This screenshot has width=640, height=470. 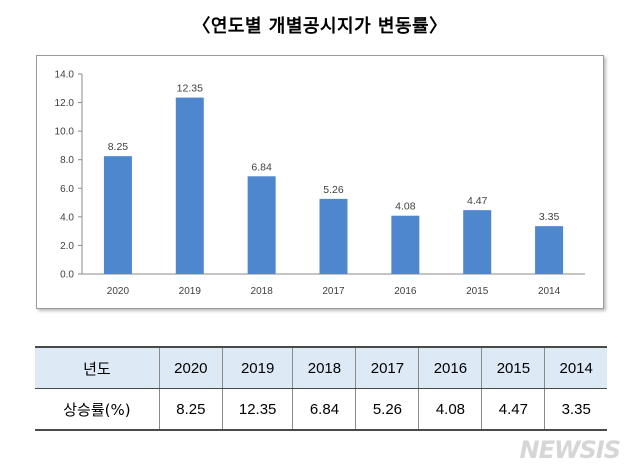 I want to click on bar-value-label: 6.84, so click(x=261, y=167).